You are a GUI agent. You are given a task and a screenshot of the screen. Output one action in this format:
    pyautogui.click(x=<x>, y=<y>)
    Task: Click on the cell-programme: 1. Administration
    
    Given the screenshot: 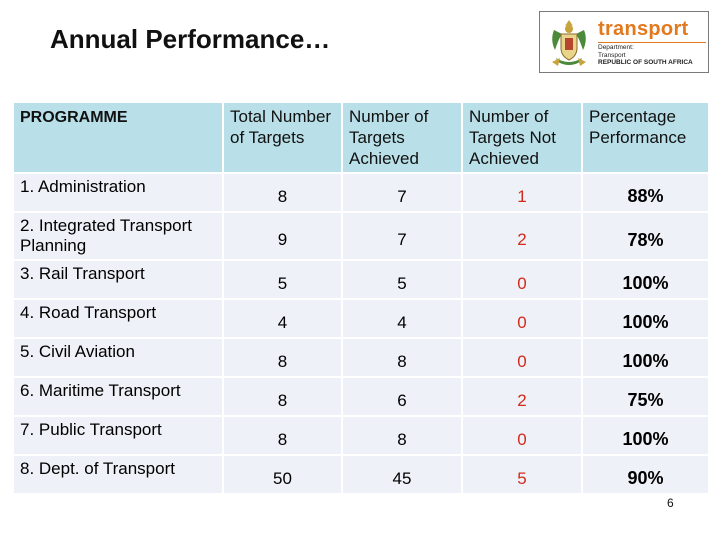 What is the action you would take?
    pyautogui.click(x=117, y=193)
    